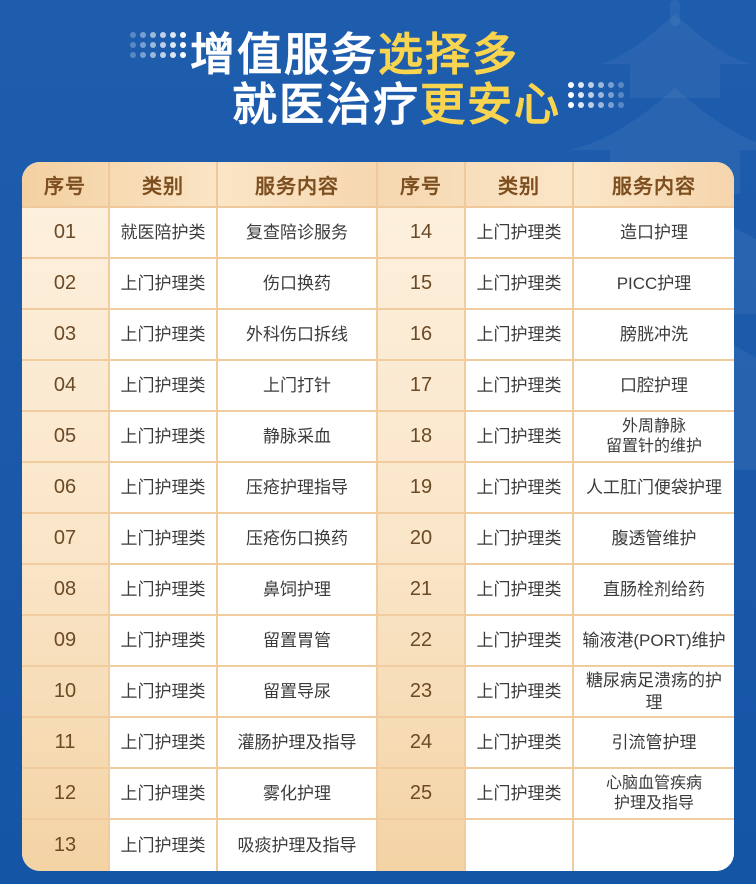 The width and height of the screenshot is (756, 884). Describe the element at coordinates (422, 386) in the screenshot. I see `row-number-cell: 17` at that location.